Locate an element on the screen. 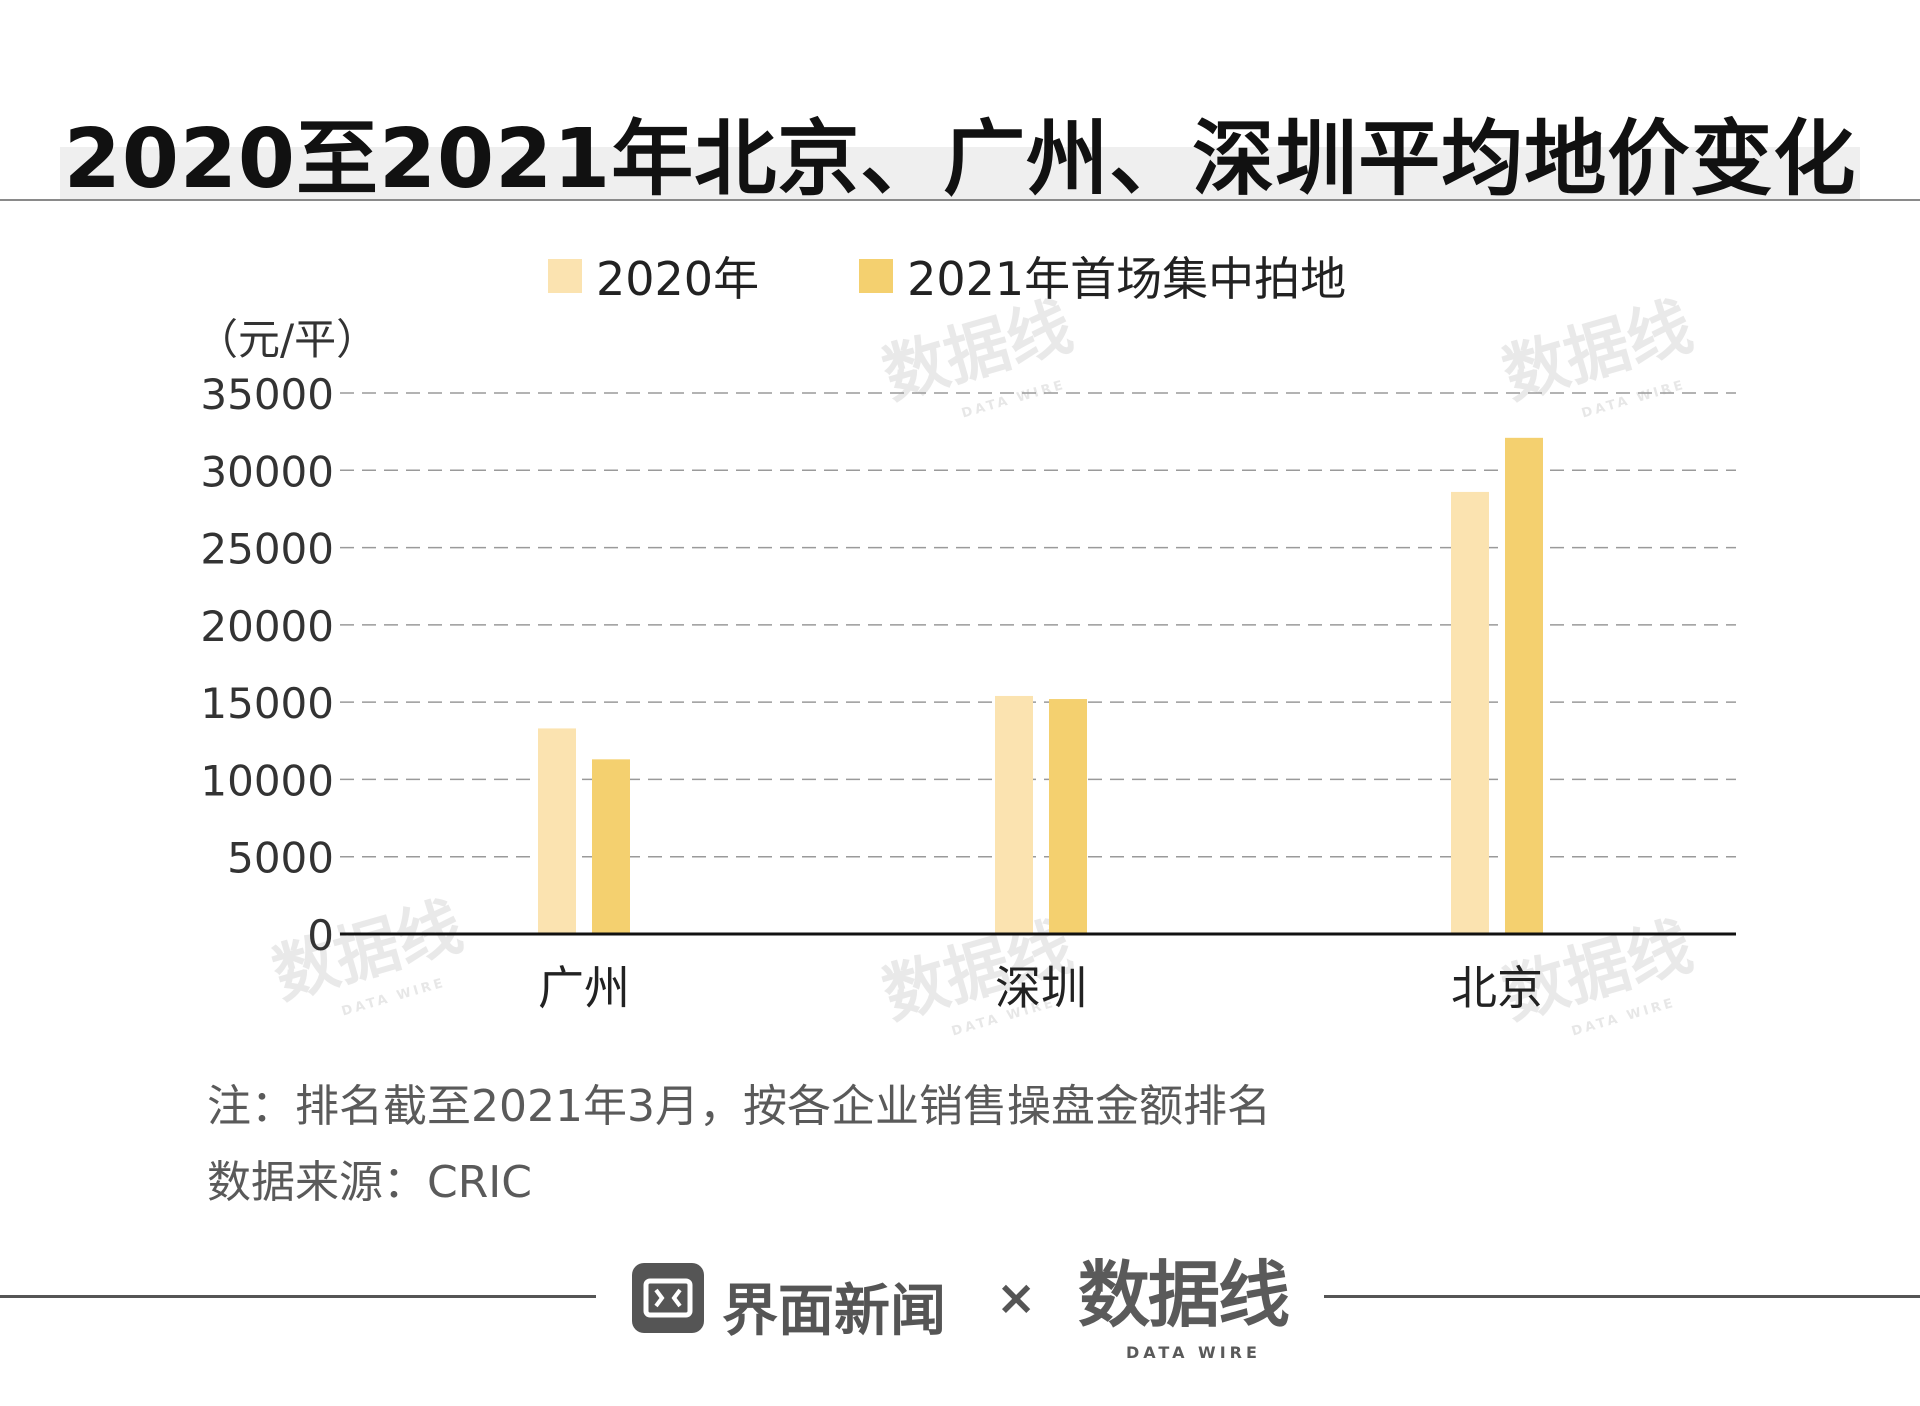  chart-title: 2020至2021年北京、广州、深圳平均地价变化 is located at coordinates (960, 159).